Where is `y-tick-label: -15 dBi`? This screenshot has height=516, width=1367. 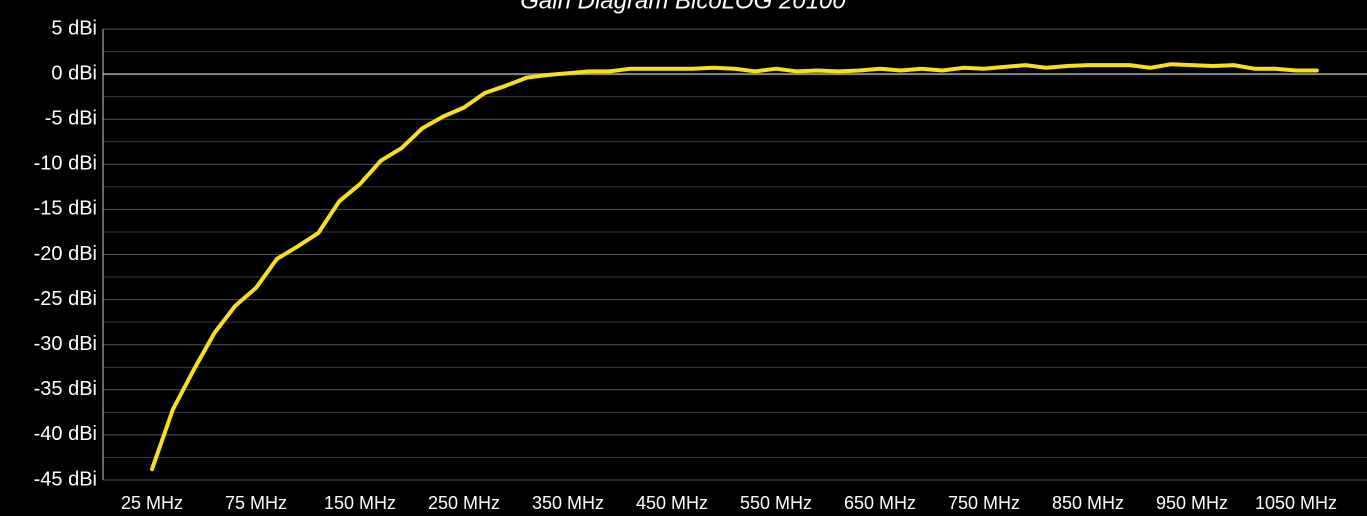 y-tick-label: -15 dBi is located at coordinates (65, 209).